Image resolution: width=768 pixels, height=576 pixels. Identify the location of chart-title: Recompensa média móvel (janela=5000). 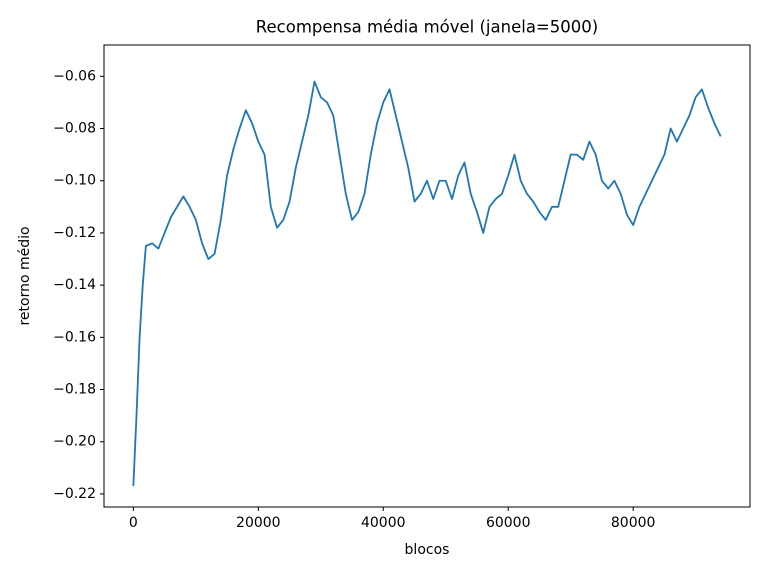
(427, 27).